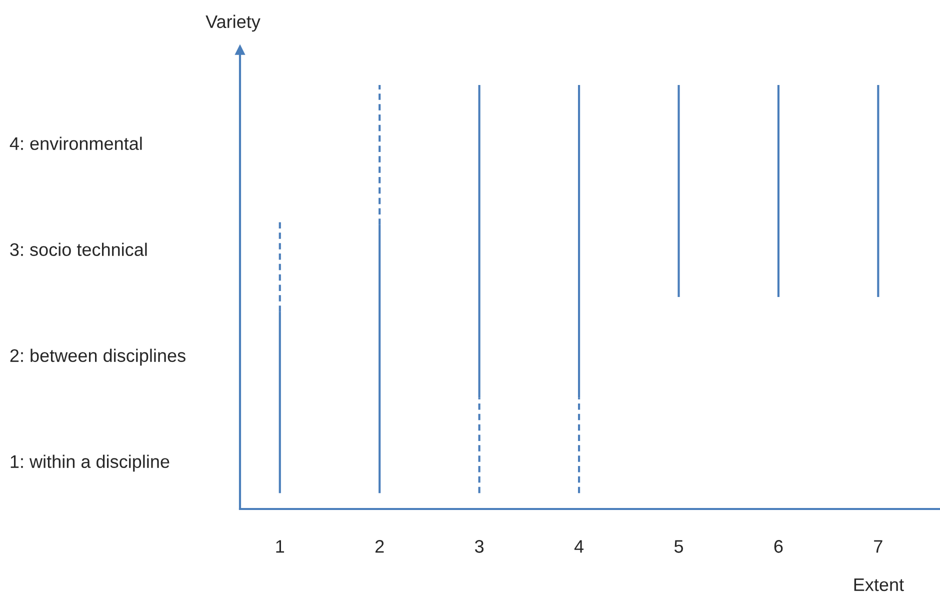 The image size is (940, 608). Describe the element at coordinates (98, 357) in the screenshot. I see `y-tick-label: 2: between disciplines` at that location.